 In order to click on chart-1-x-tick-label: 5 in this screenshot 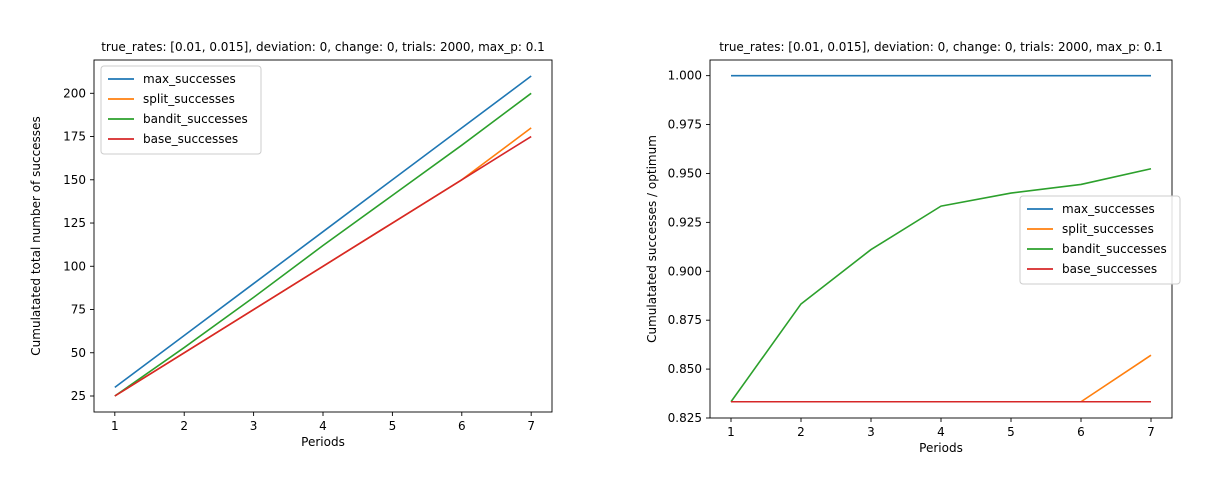, I will do `click(393, 426)`.